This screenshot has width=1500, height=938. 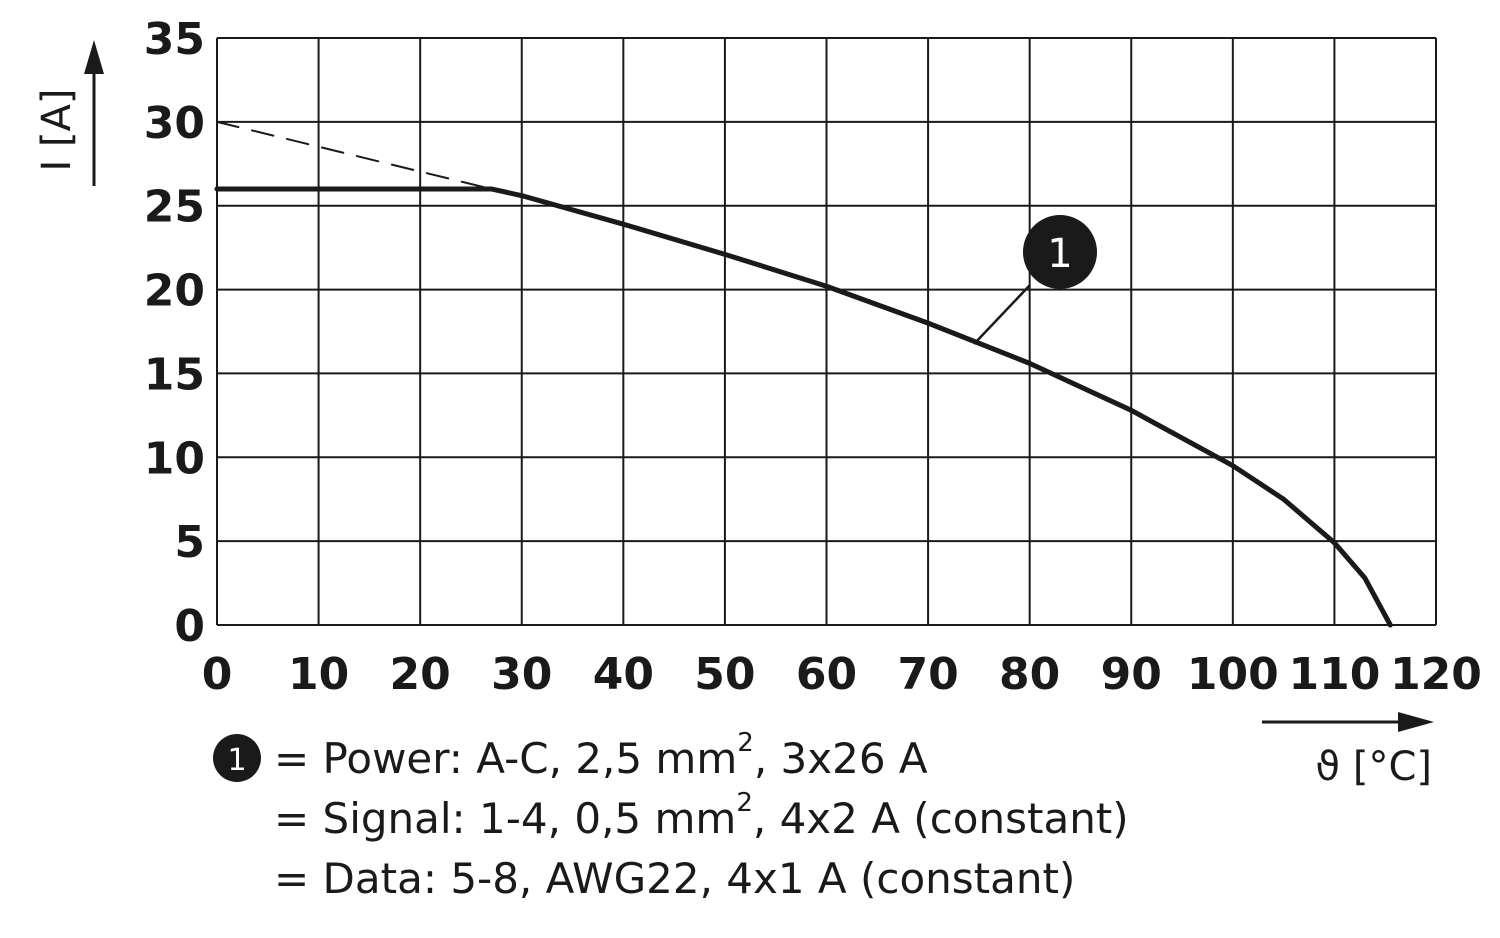 I want to click on x-tick-label: 30, so click(x=521, y=674).